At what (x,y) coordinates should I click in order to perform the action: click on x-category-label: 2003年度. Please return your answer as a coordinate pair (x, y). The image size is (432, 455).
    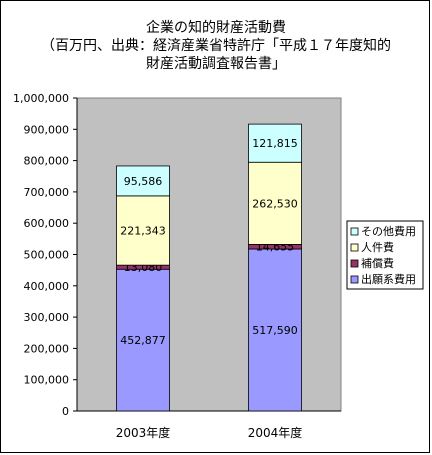
    Looking at the image, I should click on (143, 432).